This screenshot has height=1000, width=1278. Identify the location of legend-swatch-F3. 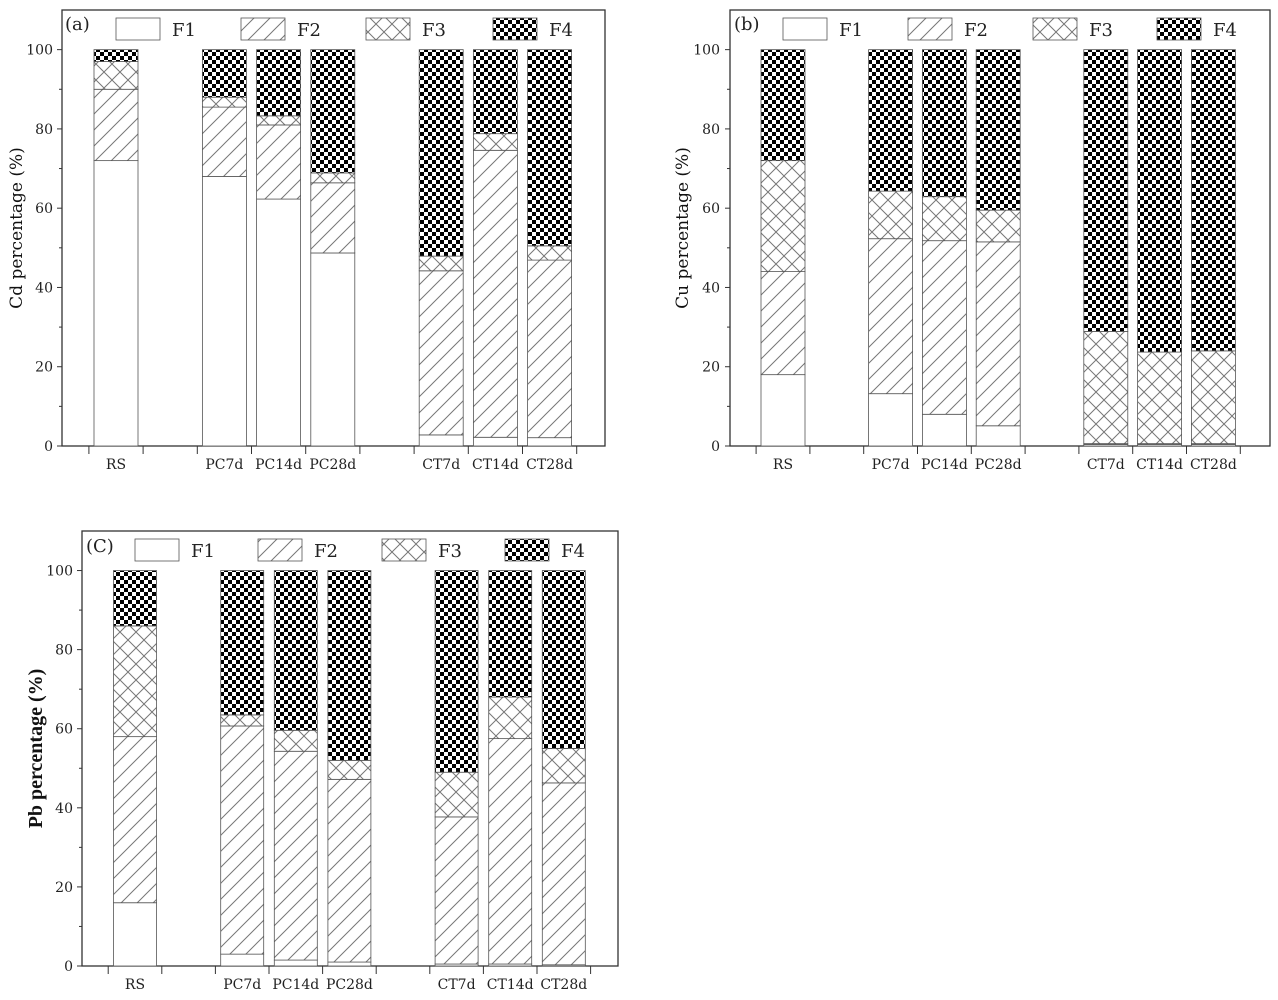
(388, 29).